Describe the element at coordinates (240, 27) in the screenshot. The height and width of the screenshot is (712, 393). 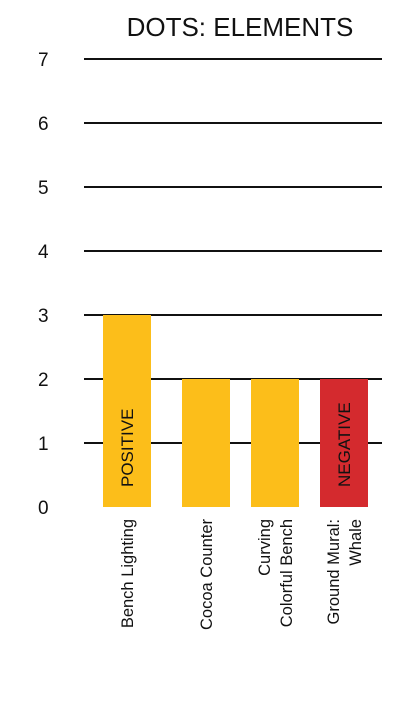
I see `chart-title: DOTS: ELEMENTS` at that location.